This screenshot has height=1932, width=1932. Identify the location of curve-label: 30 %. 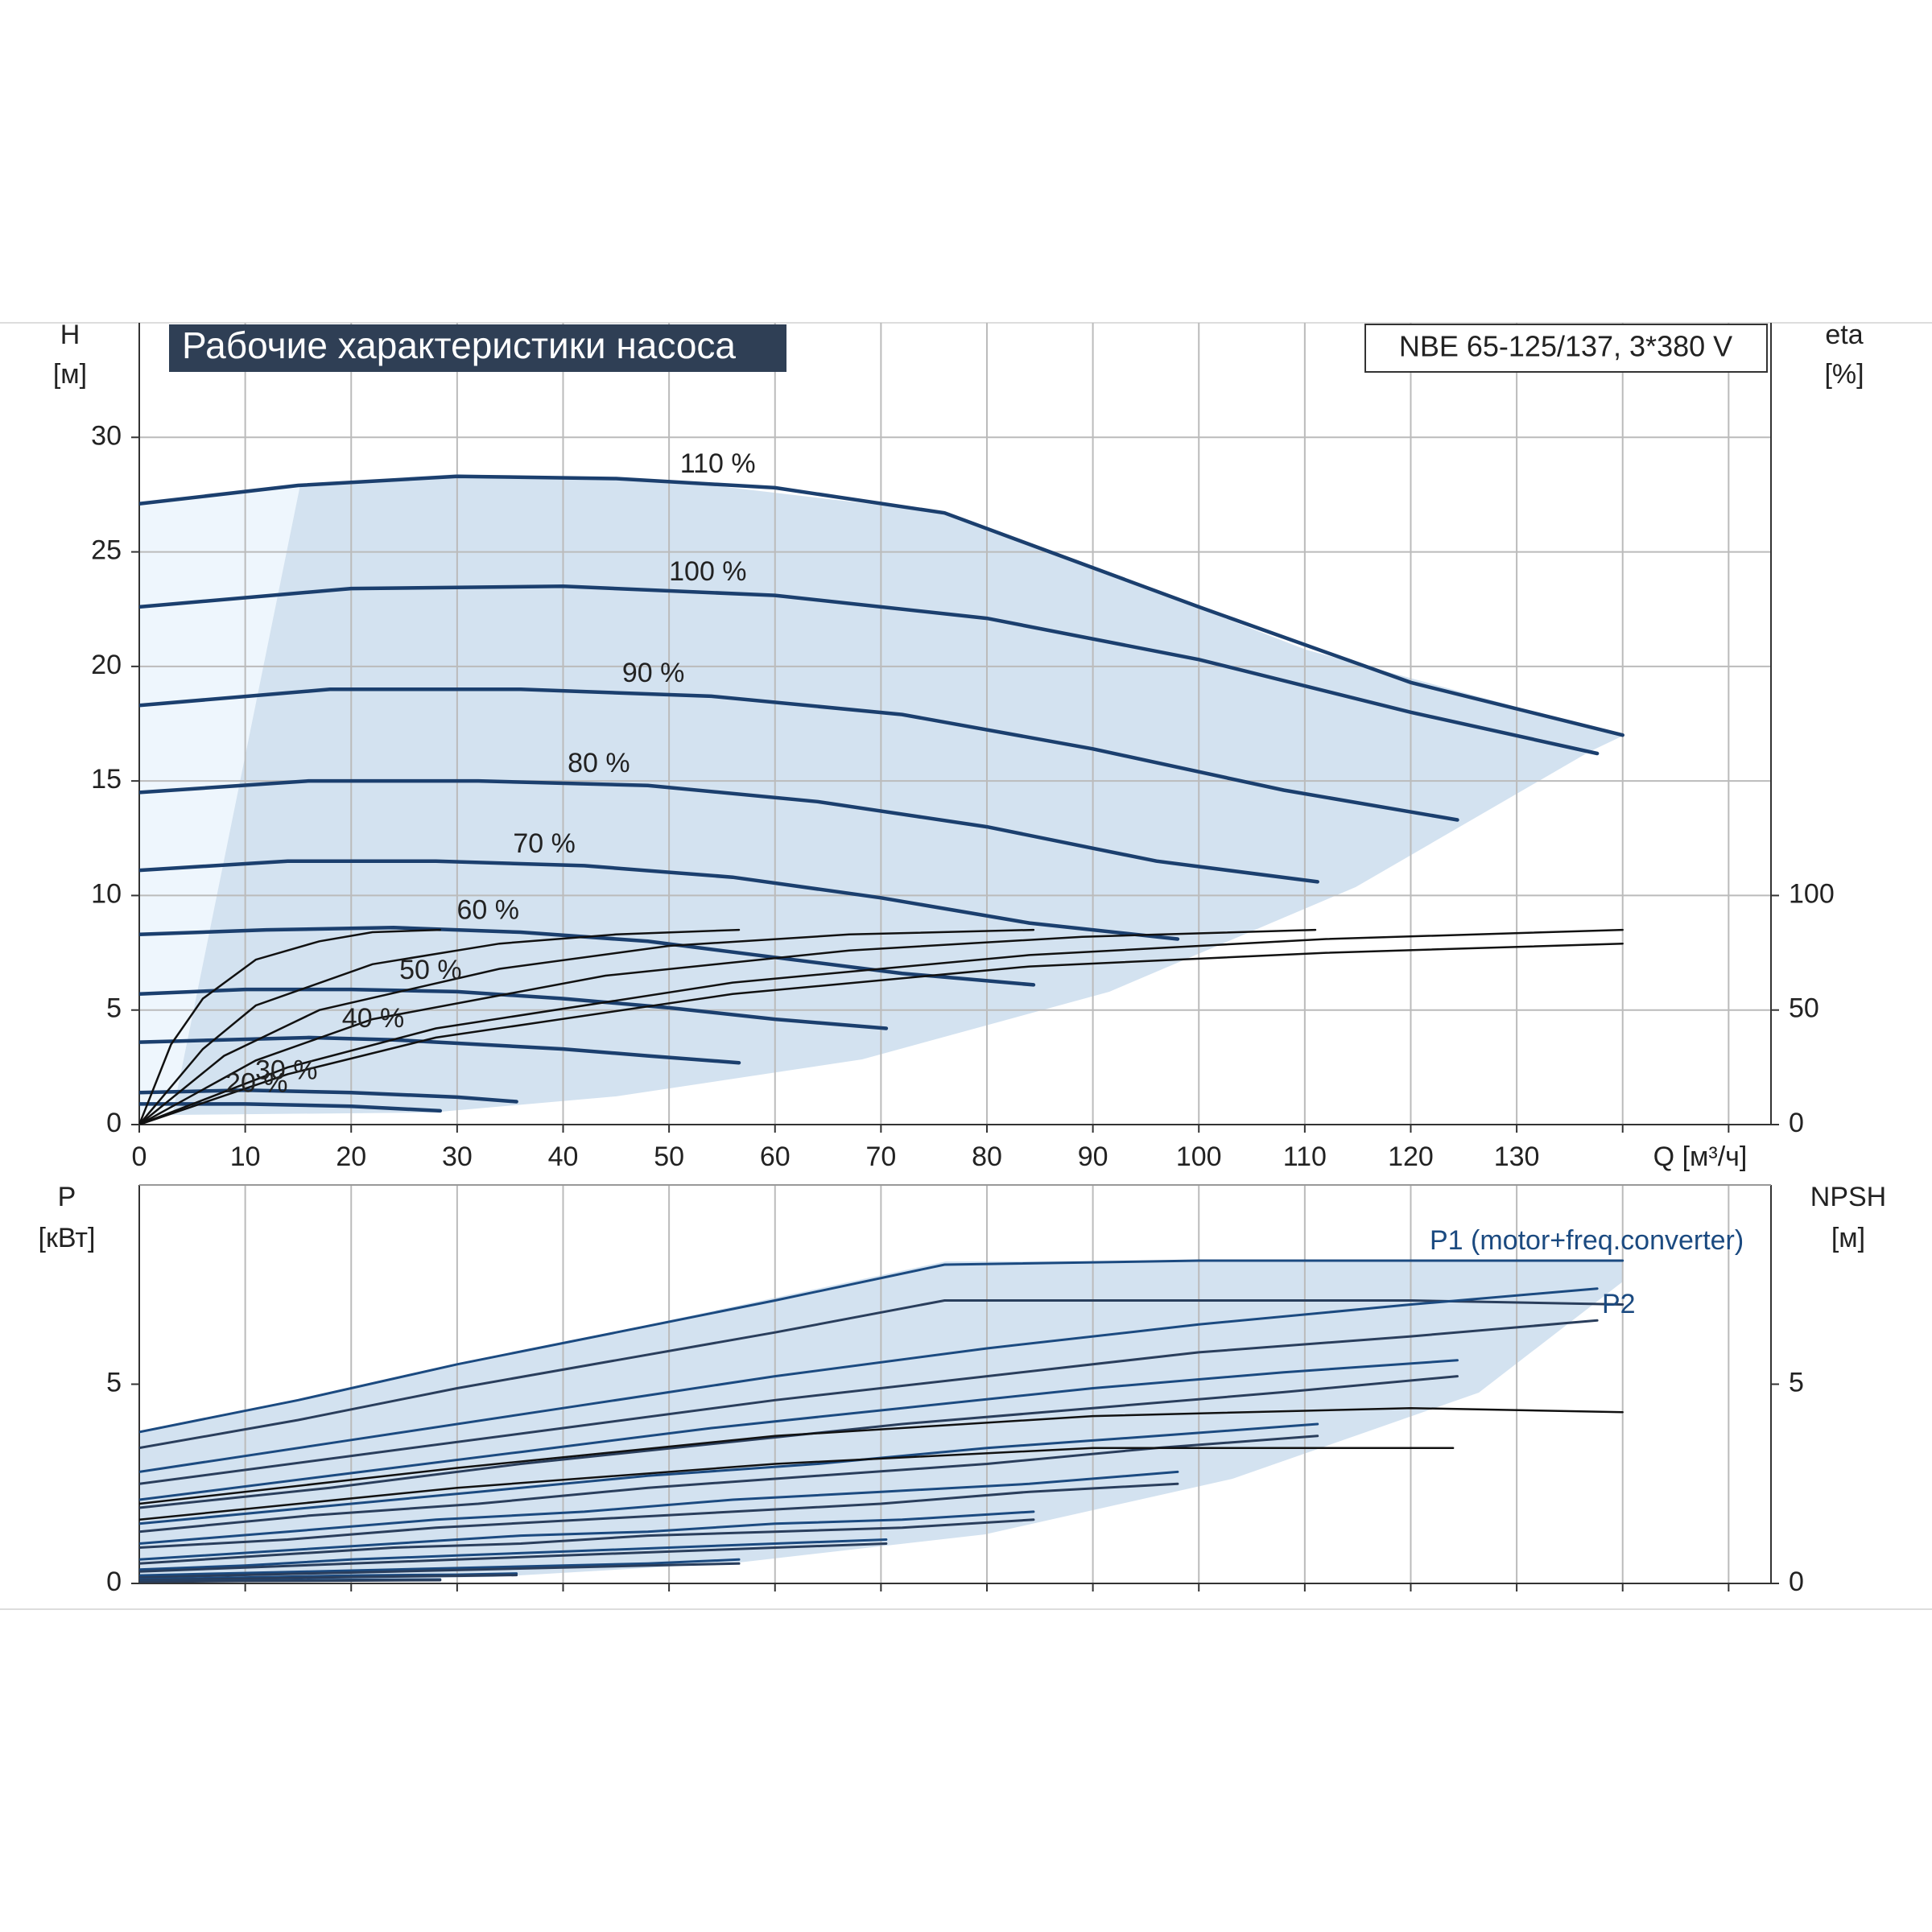
(286, 1070).